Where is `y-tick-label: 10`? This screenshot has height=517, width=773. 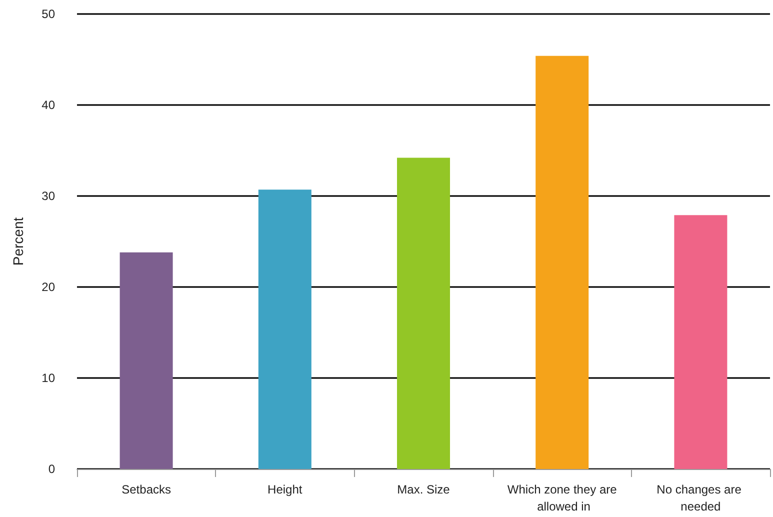
y-tick-label: 10 is located at coordinates (49, 378).